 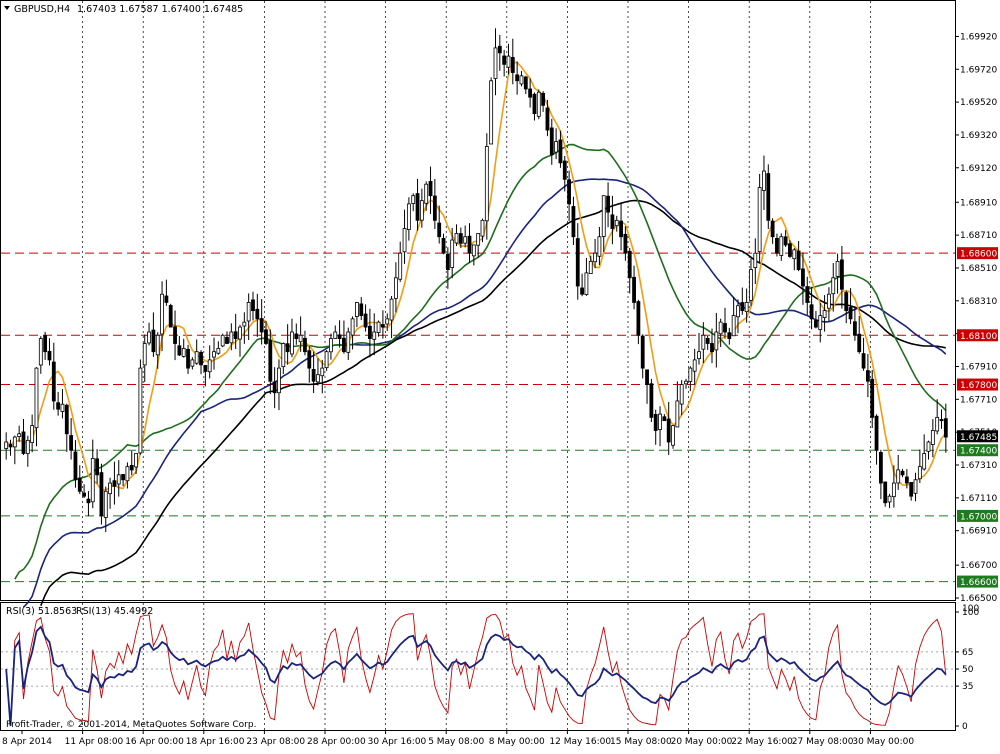 I want to click on rsi-tick-label: 65, so click(x=967, y=653).